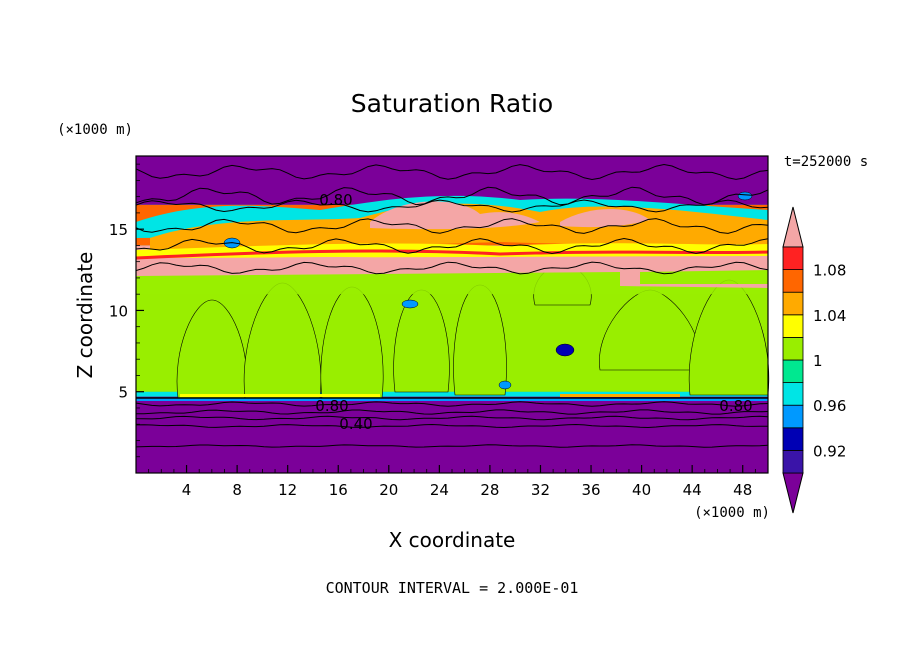 The width and height of the screenshot is (904, 654). I want to click on colorbar-label-0.96: 0.96, so click(829, 406).